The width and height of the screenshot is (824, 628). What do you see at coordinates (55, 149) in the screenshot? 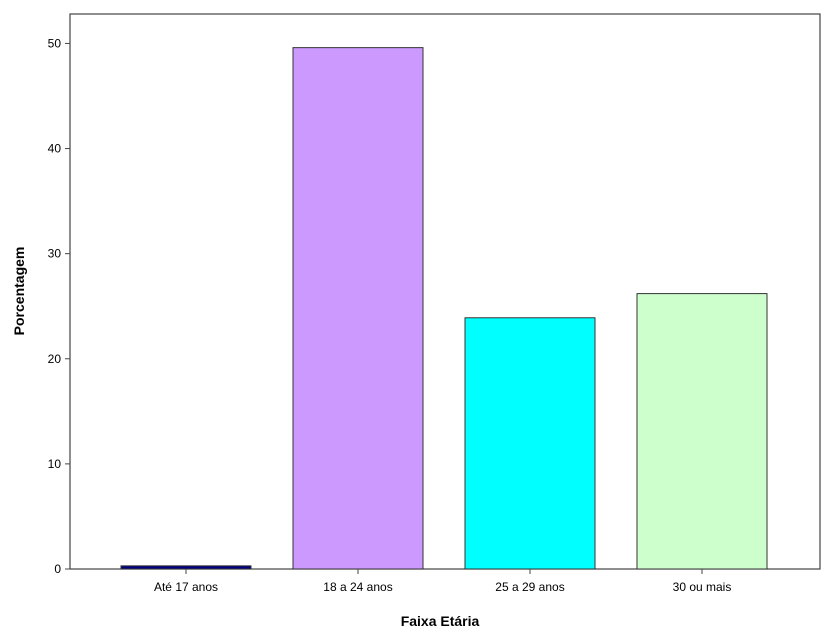
I see `y-tick-label: 40` at bounding box center [55, 149].